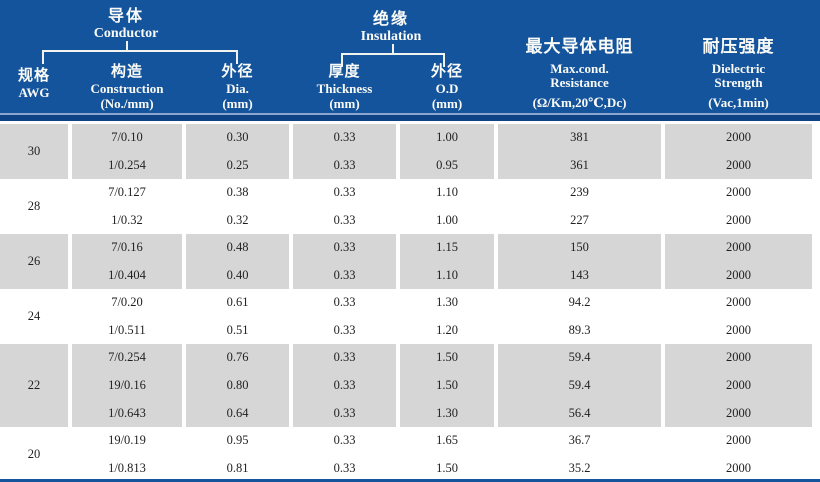 The height and width of the screenshot is (482, 820). I want to click on value-resistance: 381, so click(579, 137).